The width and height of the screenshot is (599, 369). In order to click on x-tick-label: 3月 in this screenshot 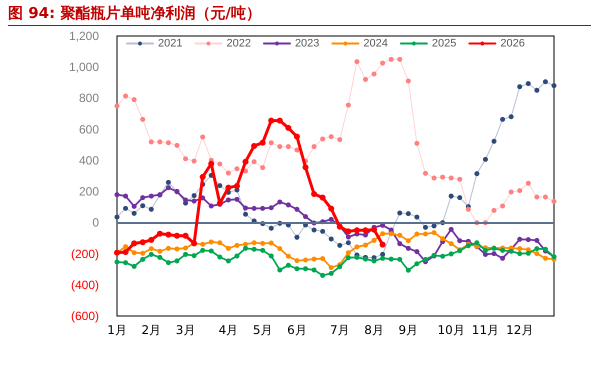, I will do `click(186, 330)`.